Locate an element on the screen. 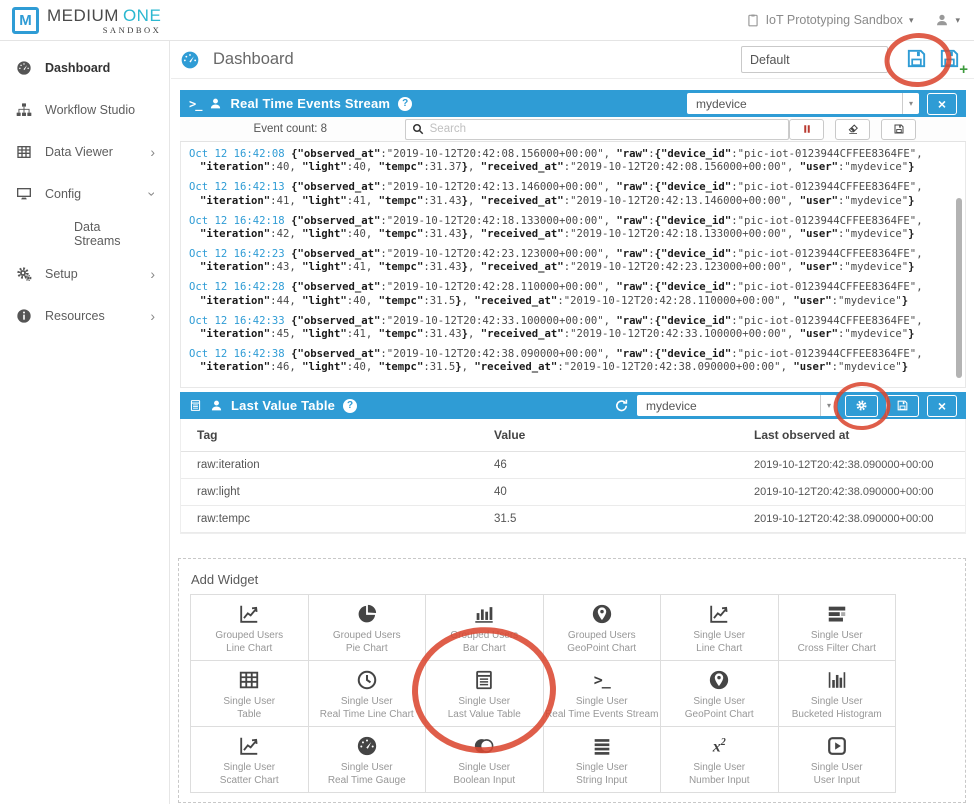  widget-palette-cell: Single User Boolean Input is located at coordinates (485, 760).